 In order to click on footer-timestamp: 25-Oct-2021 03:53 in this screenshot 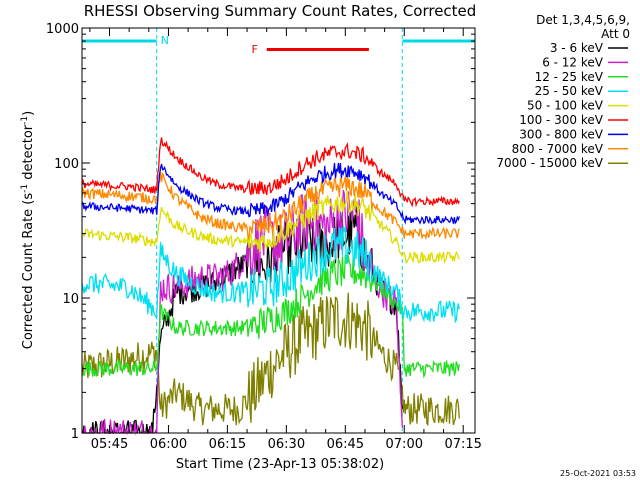, I will do `click(598, 473)`.